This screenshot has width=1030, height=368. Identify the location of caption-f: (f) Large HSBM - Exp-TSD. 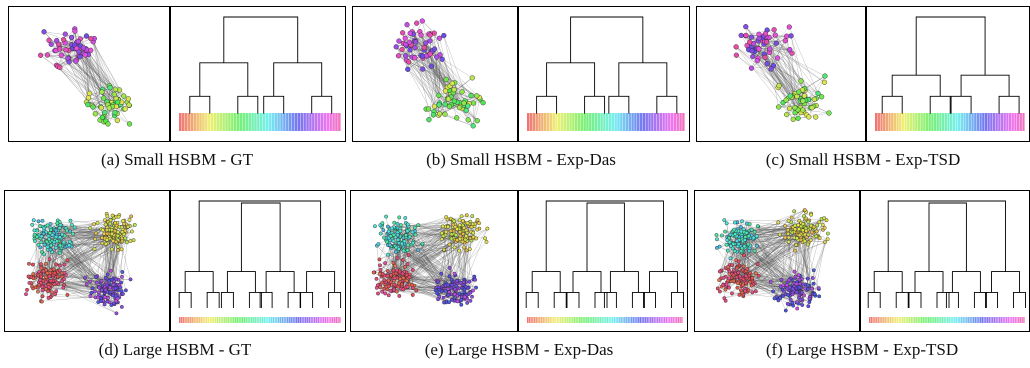
(862, 349).